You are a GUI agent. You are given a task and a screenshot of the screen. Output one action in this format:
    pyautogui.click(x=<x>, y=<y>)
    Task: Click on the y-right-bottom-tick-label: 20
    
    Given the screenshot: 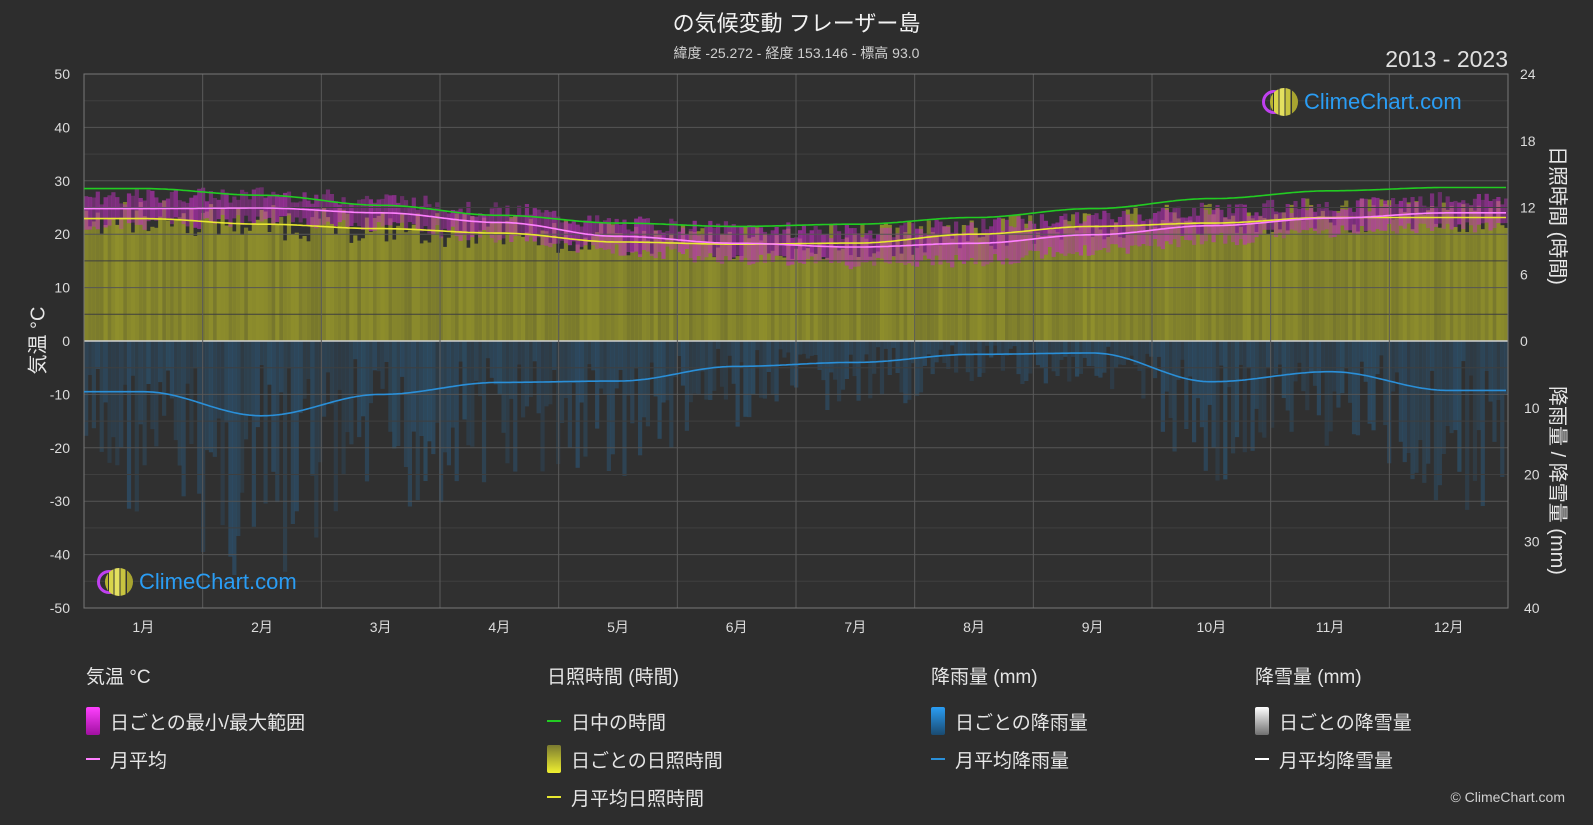 What is the action you would take?
    pyautogui.click(x=1532, y=475)
    